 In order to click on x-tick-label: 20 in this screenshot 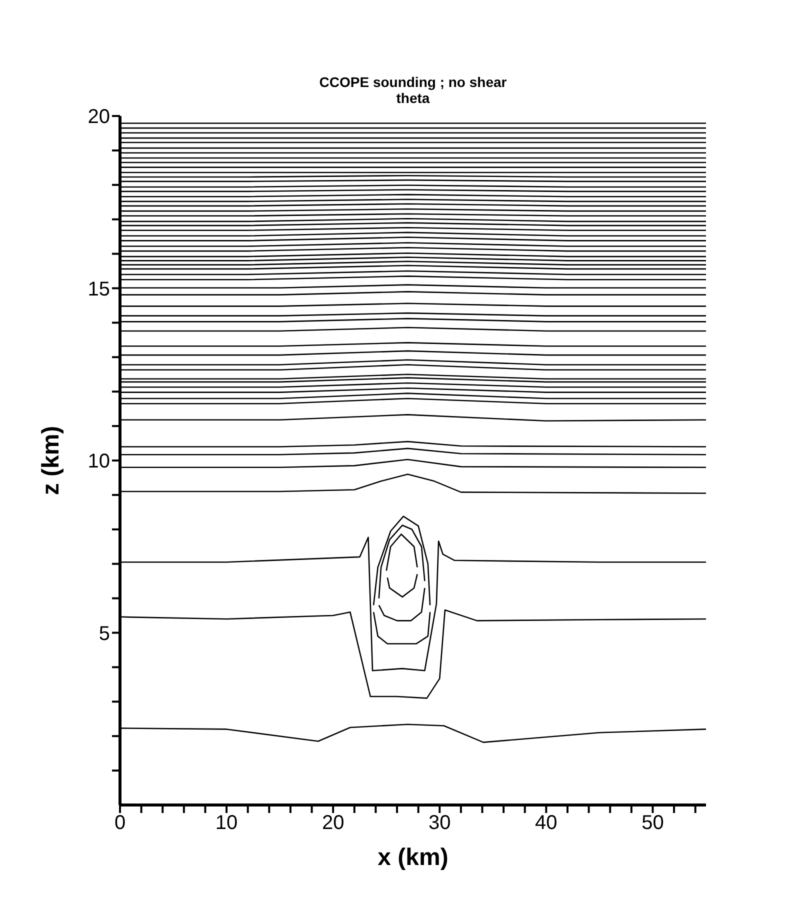, I will do `click(333, 823)`.